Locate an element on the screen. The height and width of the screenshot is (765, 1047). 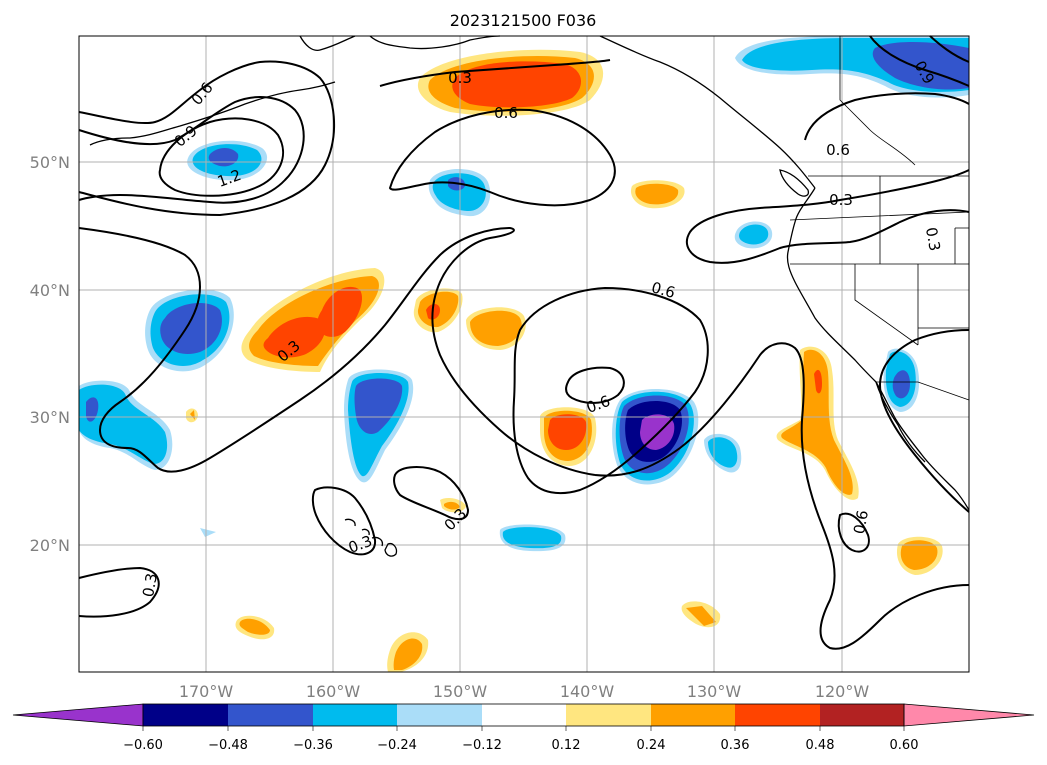
west-coast-usa is located at coordinates (878, 349).